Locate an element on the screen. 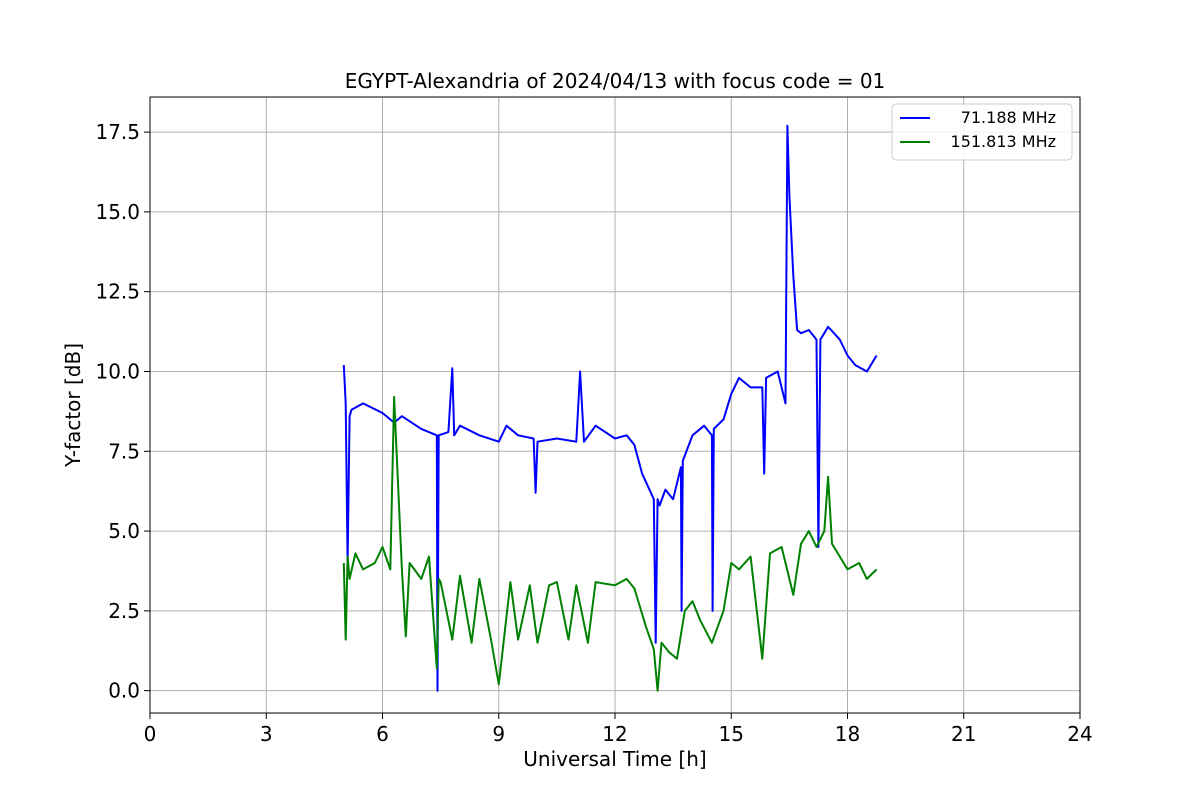 This screenshot has width=1200, height=800. legend-label: 71.188 MHz is located at coordinates (1008, 117).